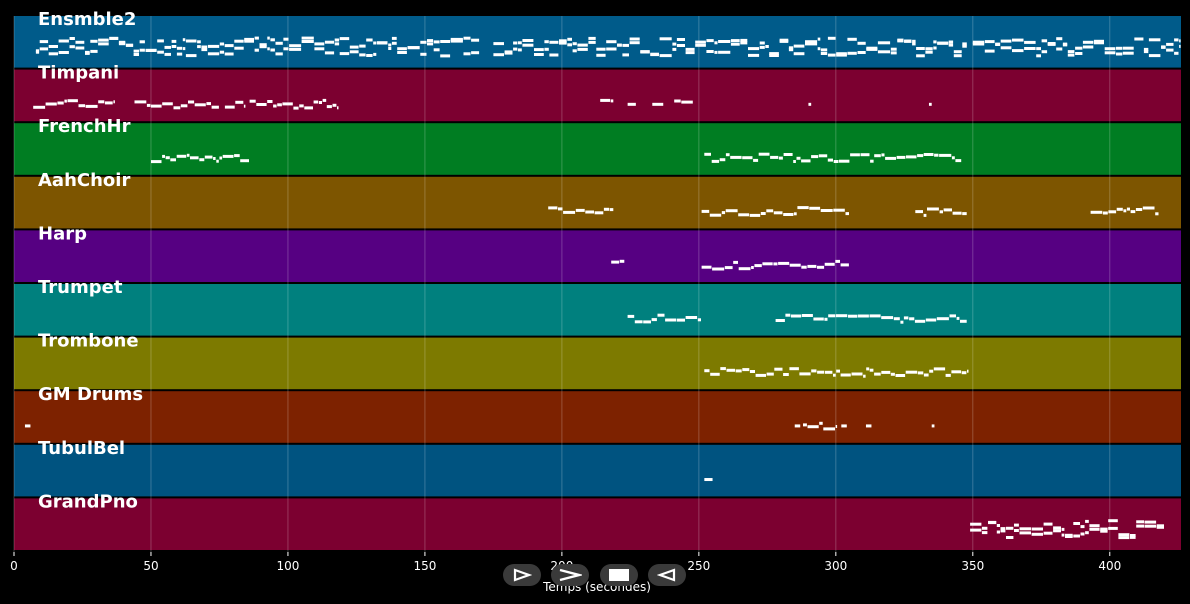 The width and height of the screenshot is (1190, 604). I want to click on play-icon, so click(570, 575).